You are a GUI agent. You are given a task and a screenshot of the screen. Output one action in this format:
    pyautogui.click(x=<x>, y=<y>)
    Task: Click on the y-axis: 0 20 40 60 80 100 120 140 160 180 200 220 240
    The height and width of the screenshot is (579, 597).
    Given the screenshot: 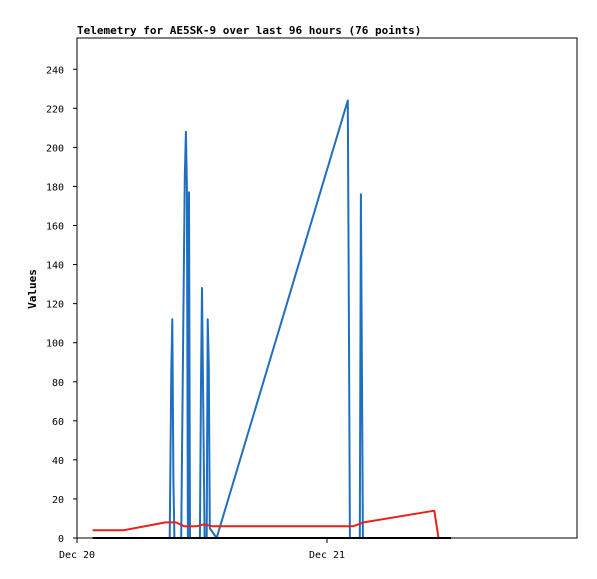 What is the action you would take?
    pyautogui.click(x=61, y=305)
    